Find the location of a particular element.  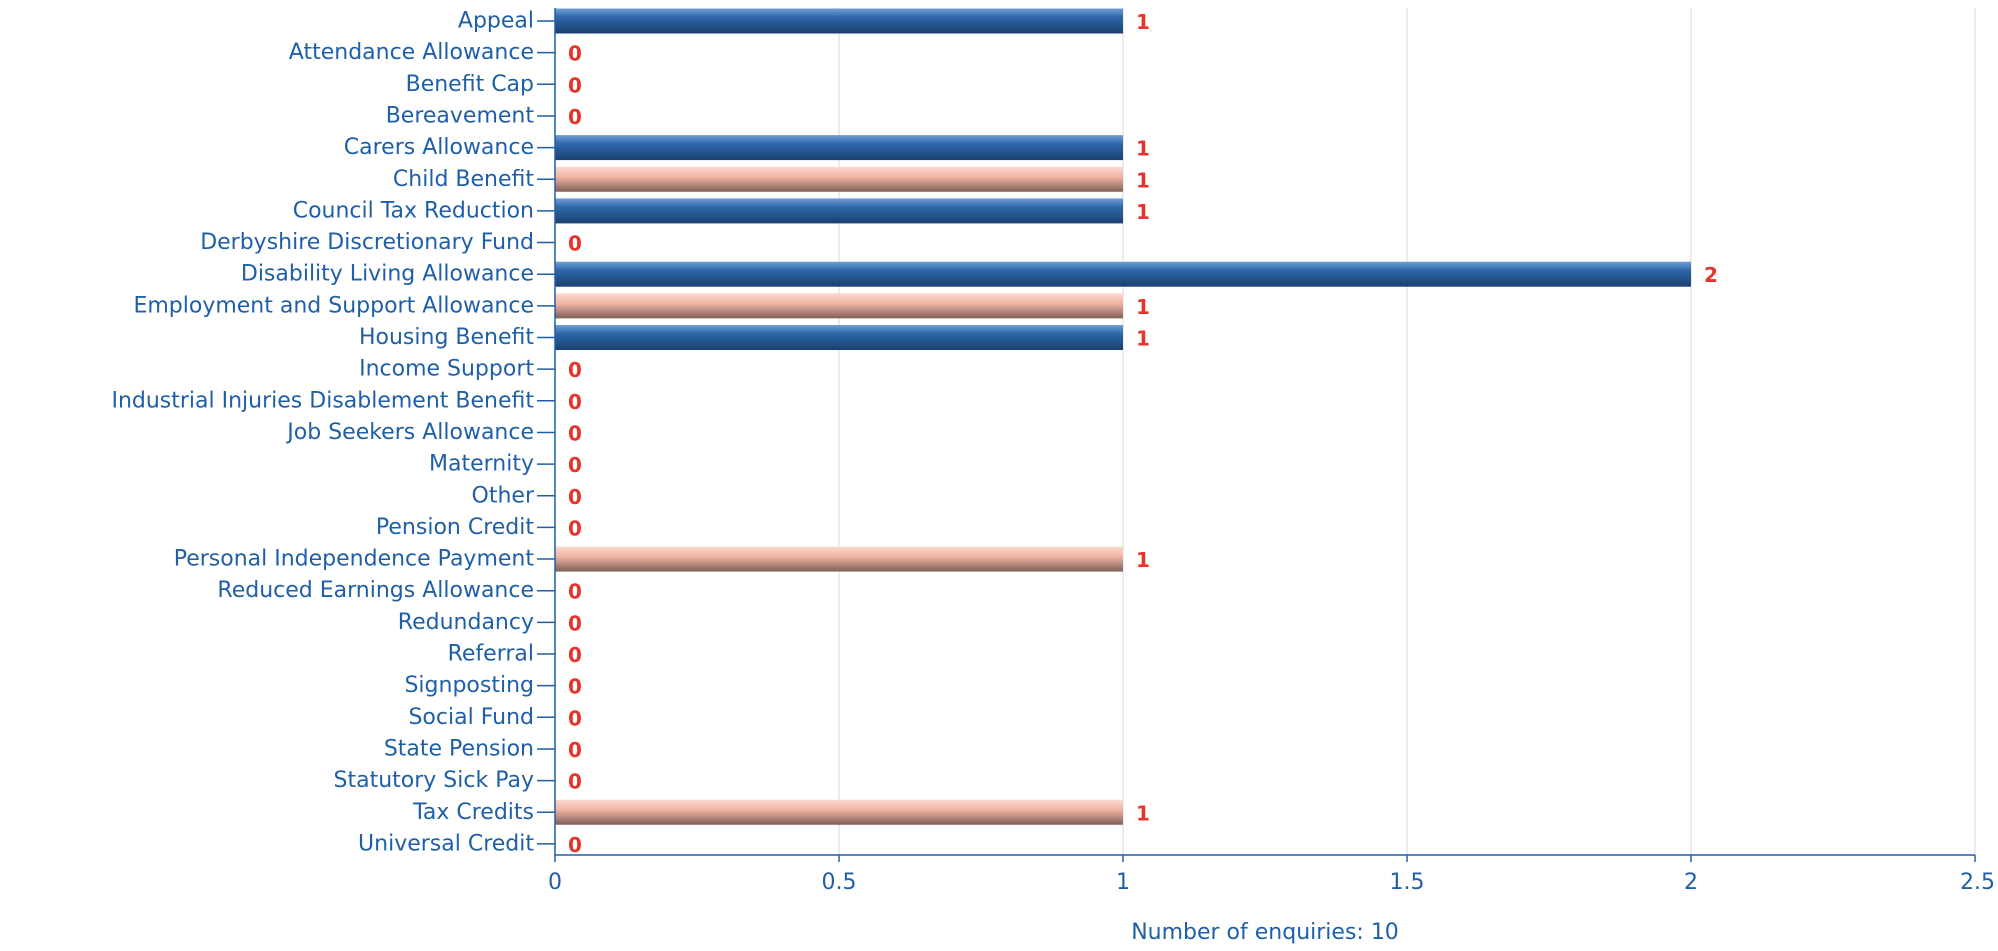

category-label: Job Seekers Allowance is located at coordinates (409, 432).